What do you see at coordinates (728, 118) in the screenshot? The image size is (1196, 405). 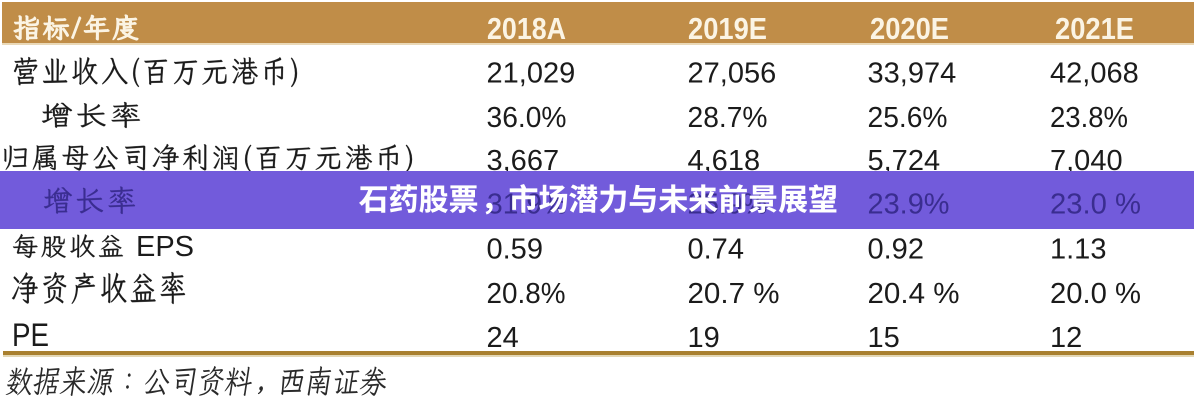 I see `svg-text: 28.7%` at bounding box center [728, 118].